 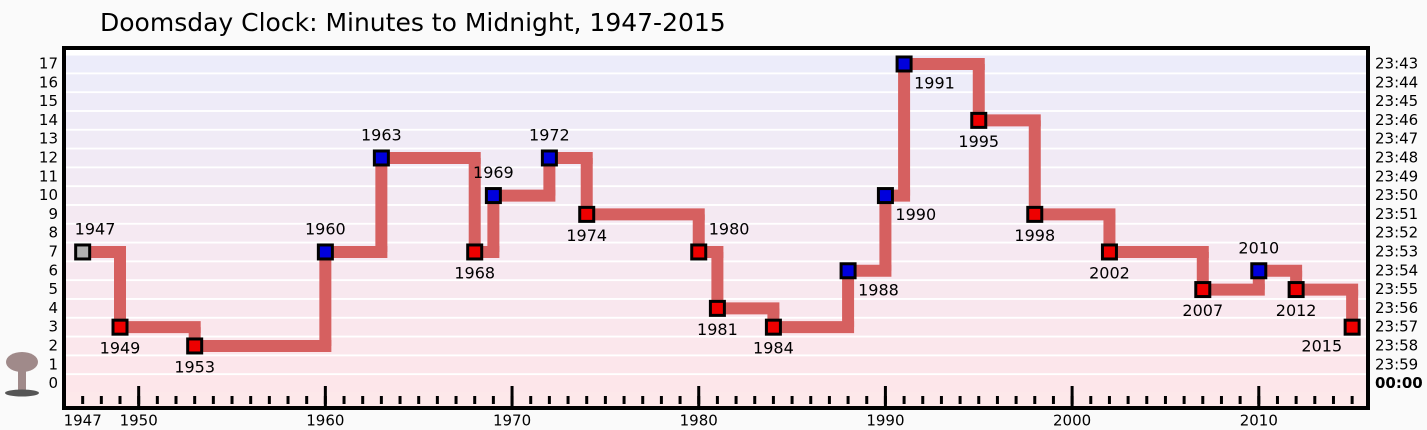 What do you see at coordinates (53, 289) in the screenshot?
I see `y-tick-label: 5` at bounding box center [53, 289].